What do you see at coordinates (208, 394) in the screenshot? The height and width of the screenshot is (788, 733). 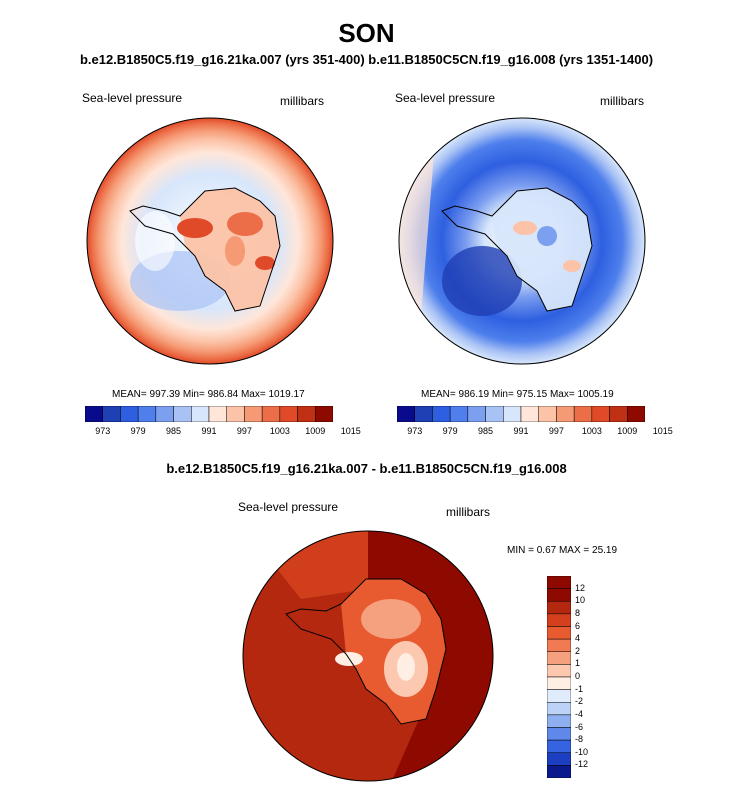 I see `panel1-stats: MEAN= 997.39 Min= 986.84 Max= 1019.17` at bounding box center [208, 394].